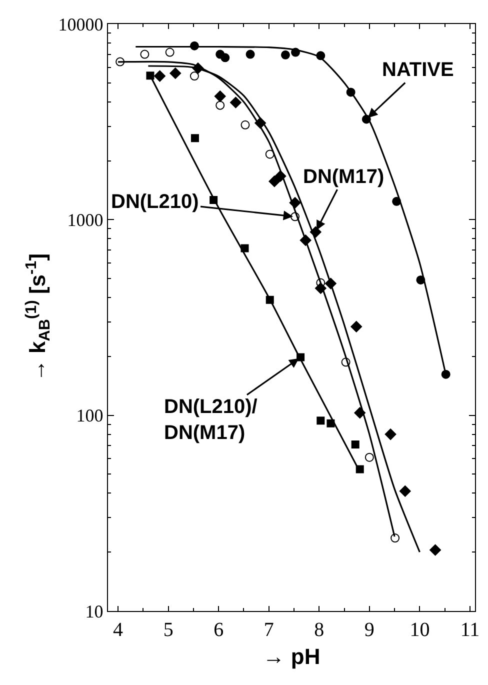  What do you see at coordinates (90, 416) in the screenshot?
I see `y-tick-label: 100` at bounding box center [90, 416].